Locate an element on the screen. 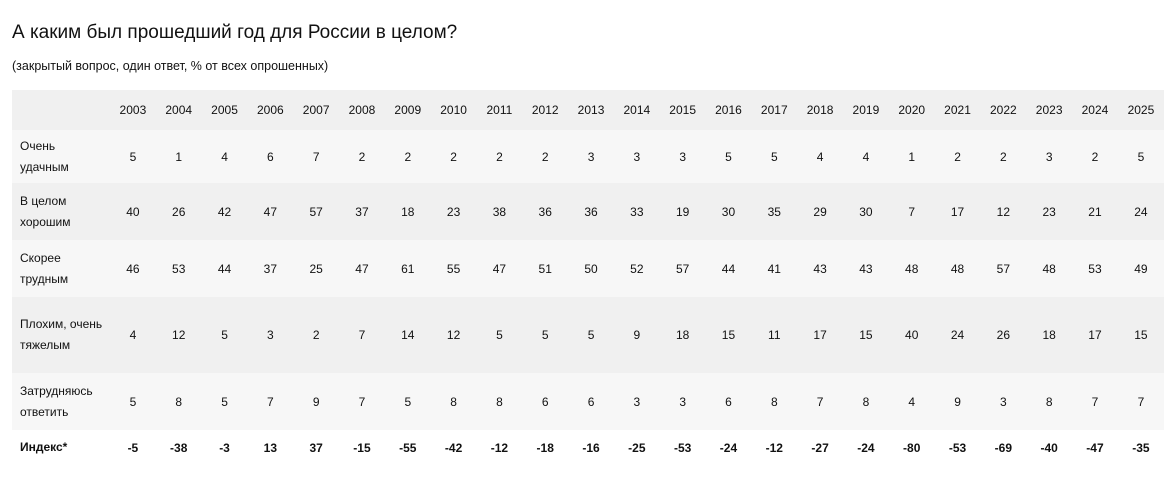 The image size is (1176, 483). year-header: 2021 is located at coordinates (957, 110).